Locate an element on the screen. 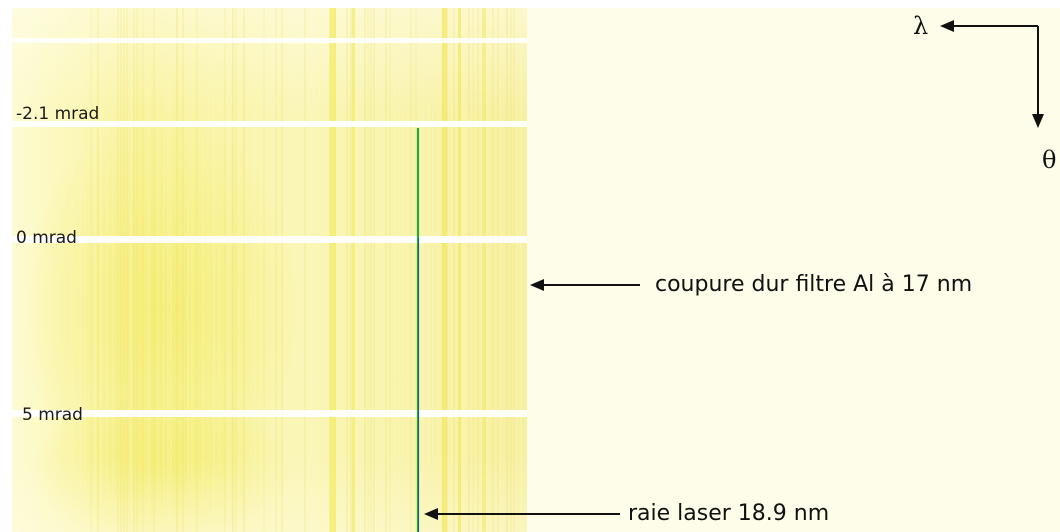  angle-marker-label: -2.1 mrad is located at coordinates (58, 114).